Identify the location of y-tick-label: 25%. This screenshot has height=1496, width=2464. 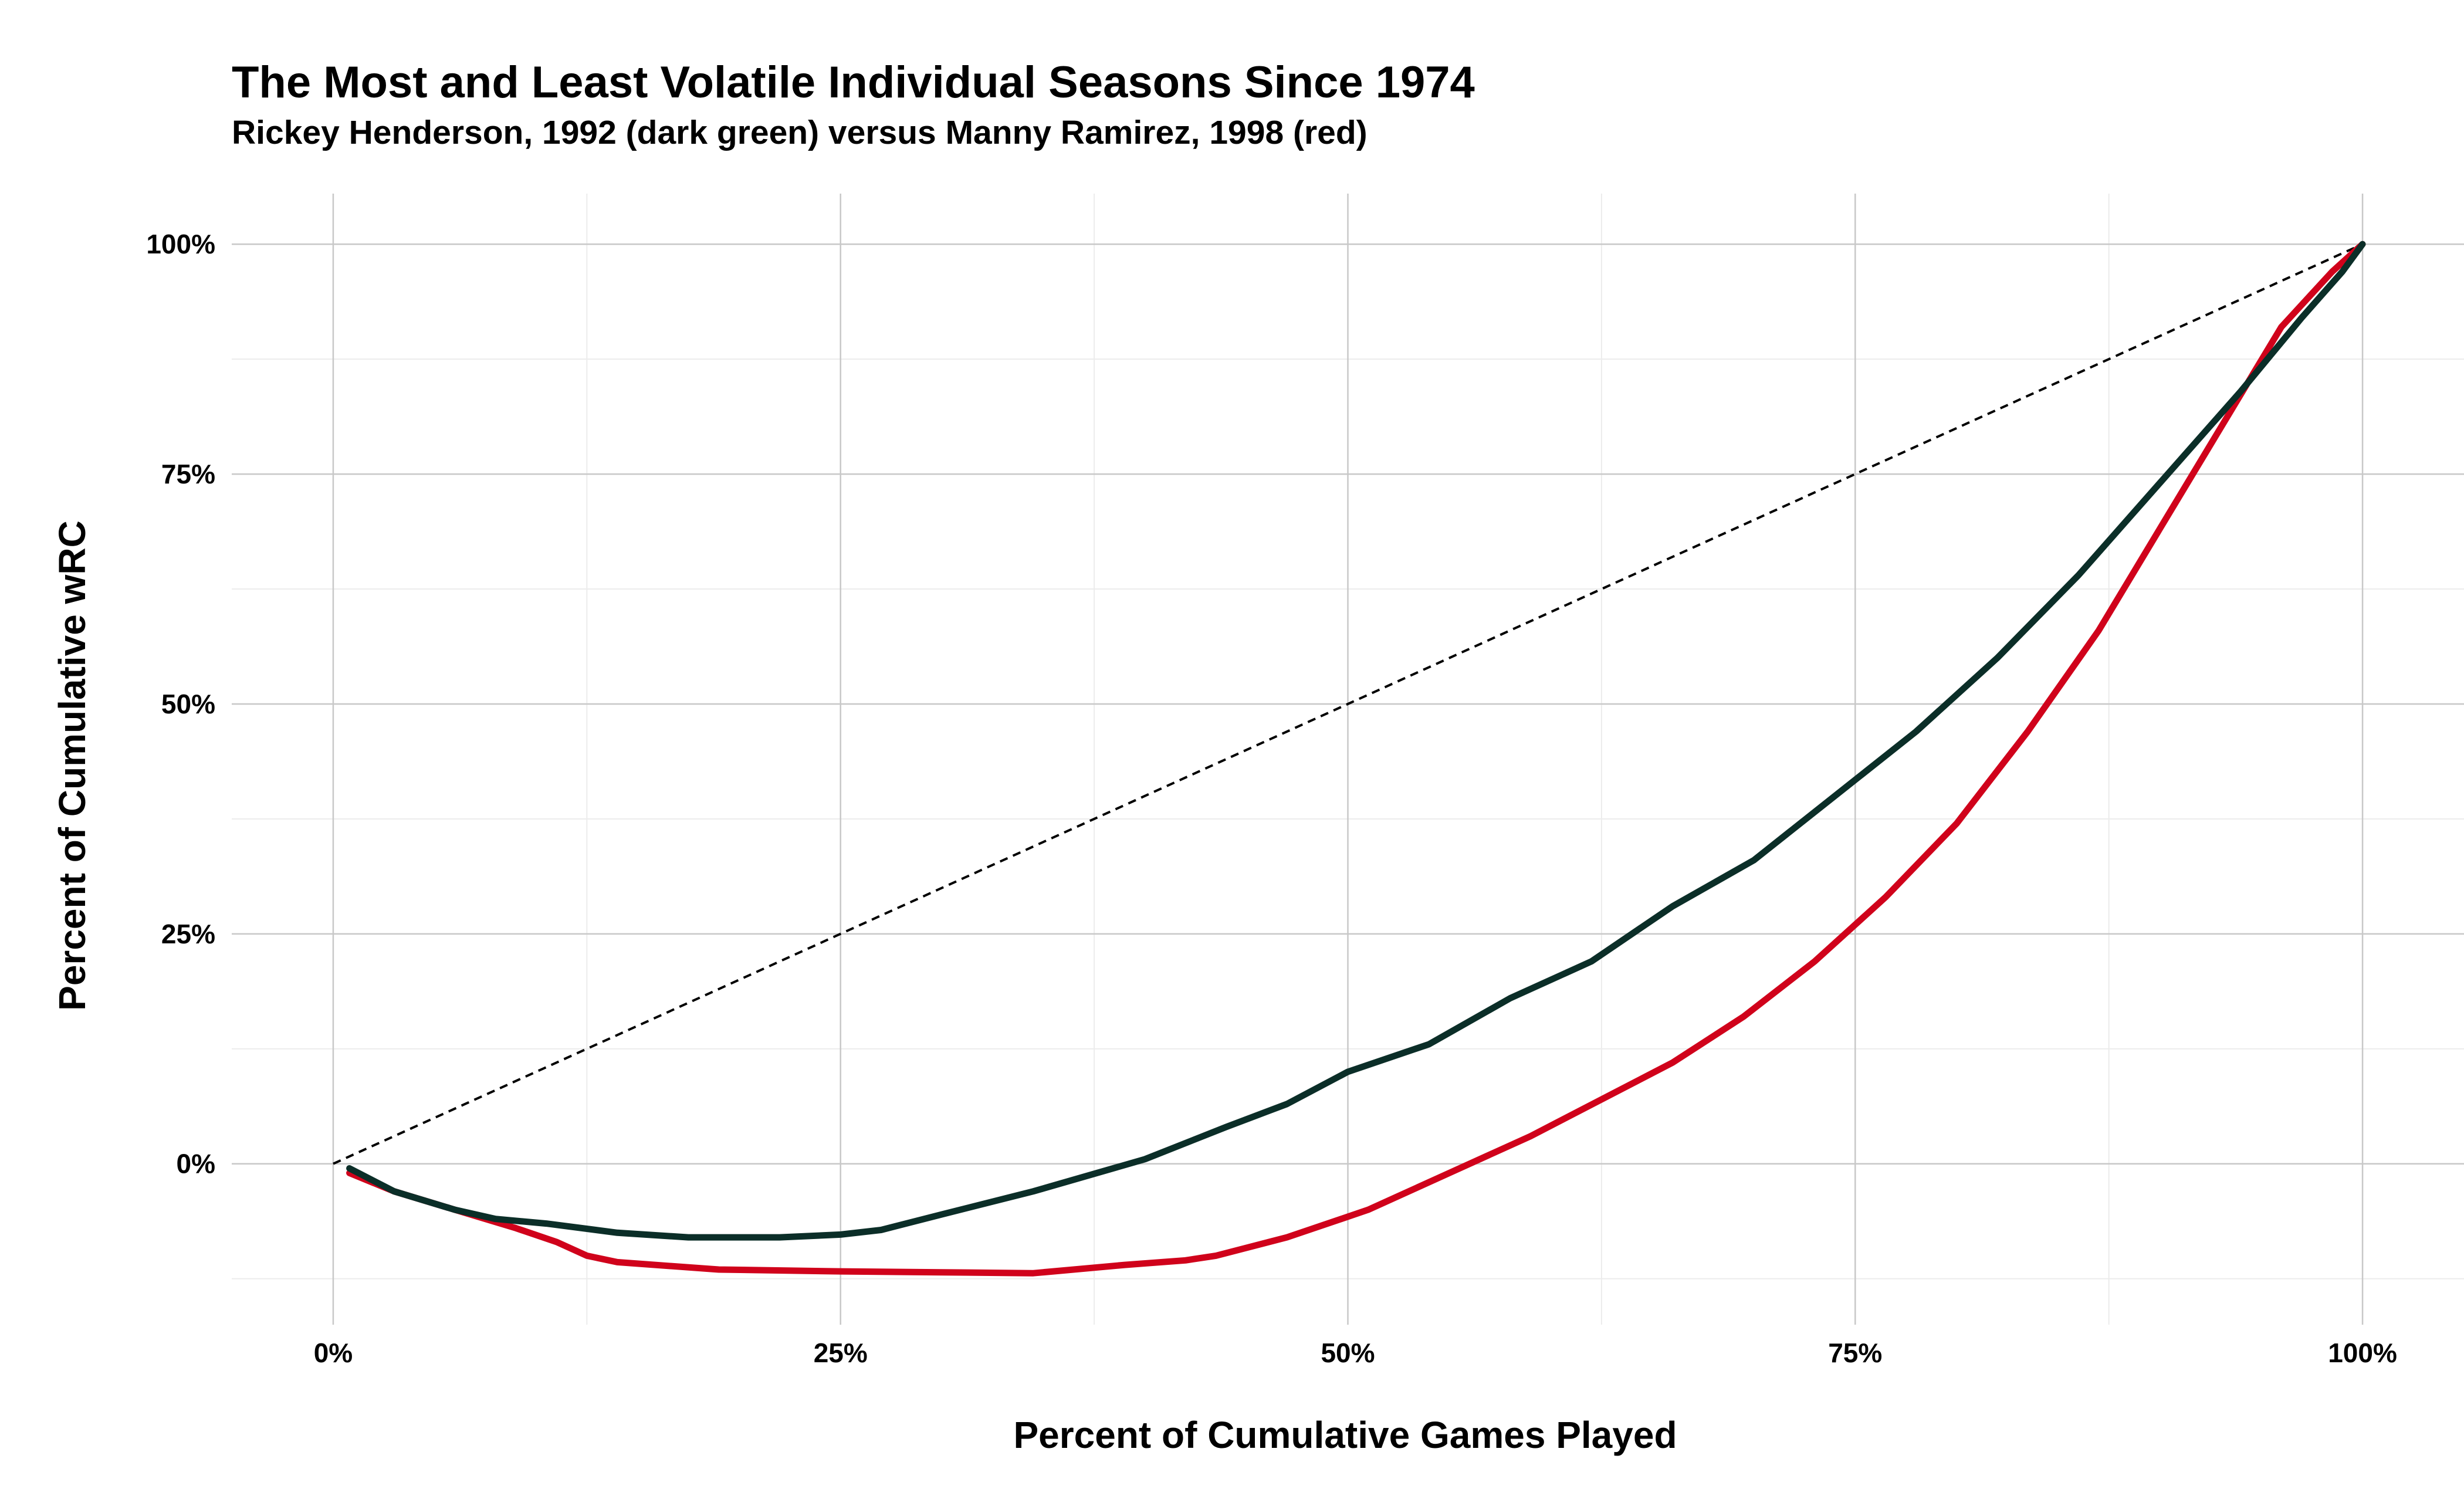
(188, 934).